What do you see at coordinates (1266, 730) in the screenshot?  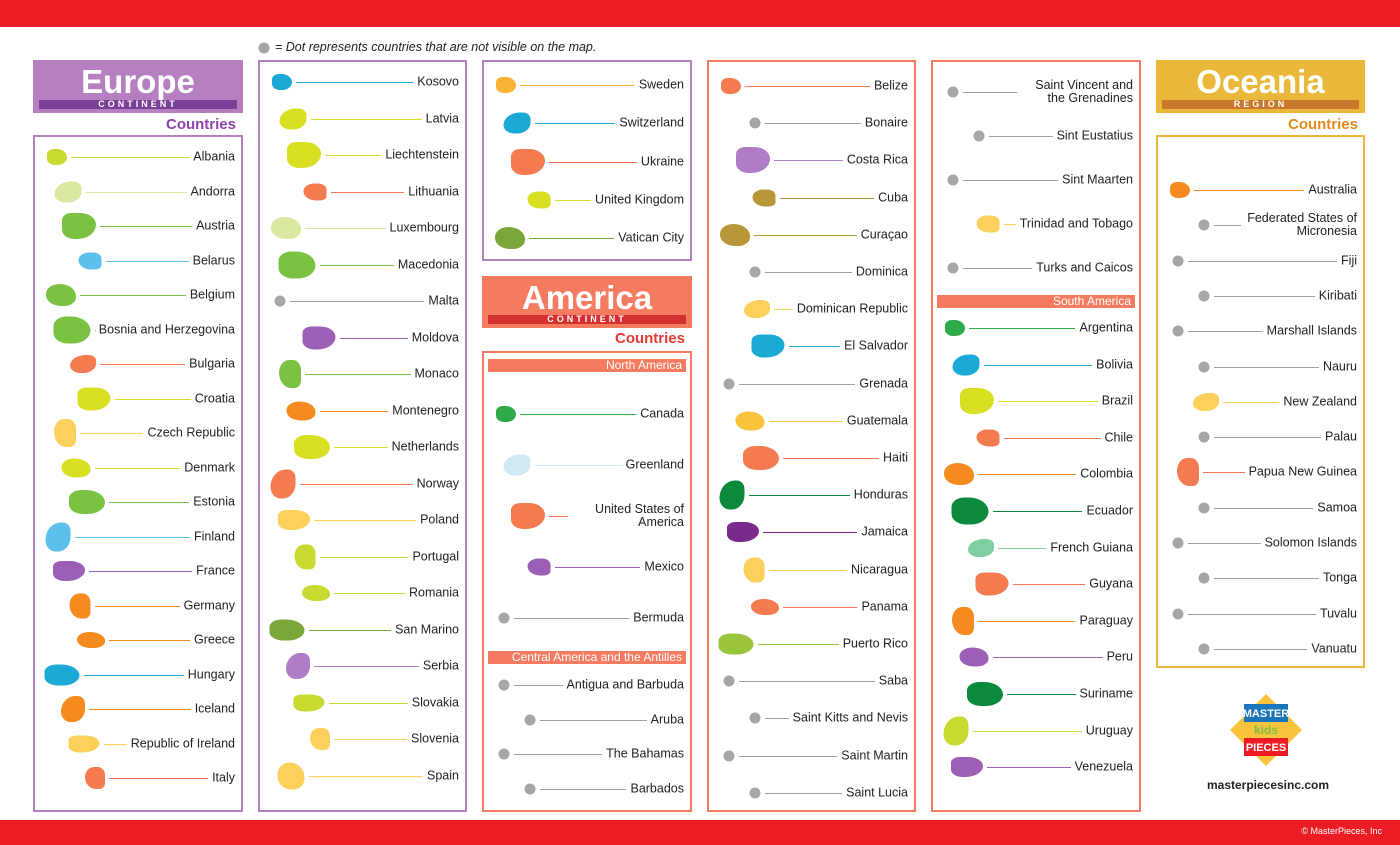 I see `logo: MASTER kids PIECES` at bounding box center [1266, 730].